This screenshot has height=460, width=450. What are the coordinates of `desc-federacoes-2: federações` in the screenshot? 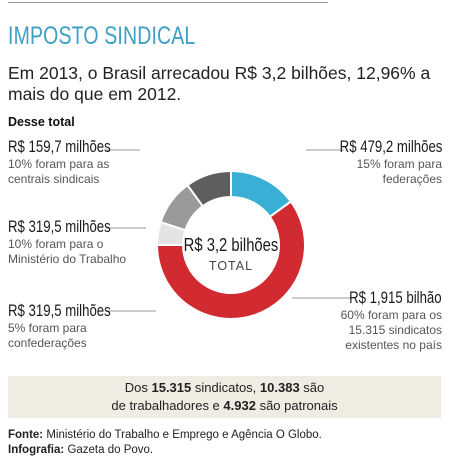 It's located at (412, 179).